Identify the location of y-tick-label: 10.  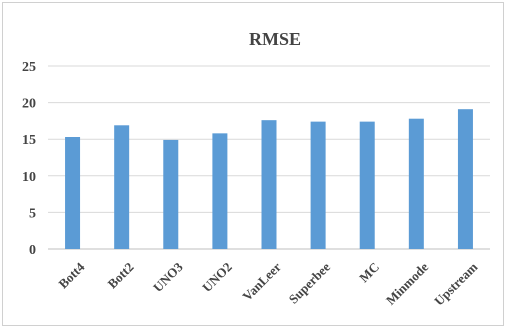
(29, 177).